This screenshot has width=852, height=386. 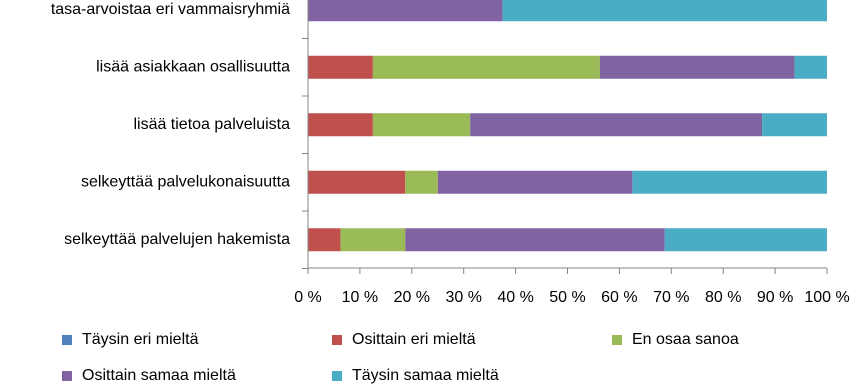 What do you see at coordinates (412, 297) in the screenshot?
I see `x-tick-label: 20 %` at bounding box center [412, 297].